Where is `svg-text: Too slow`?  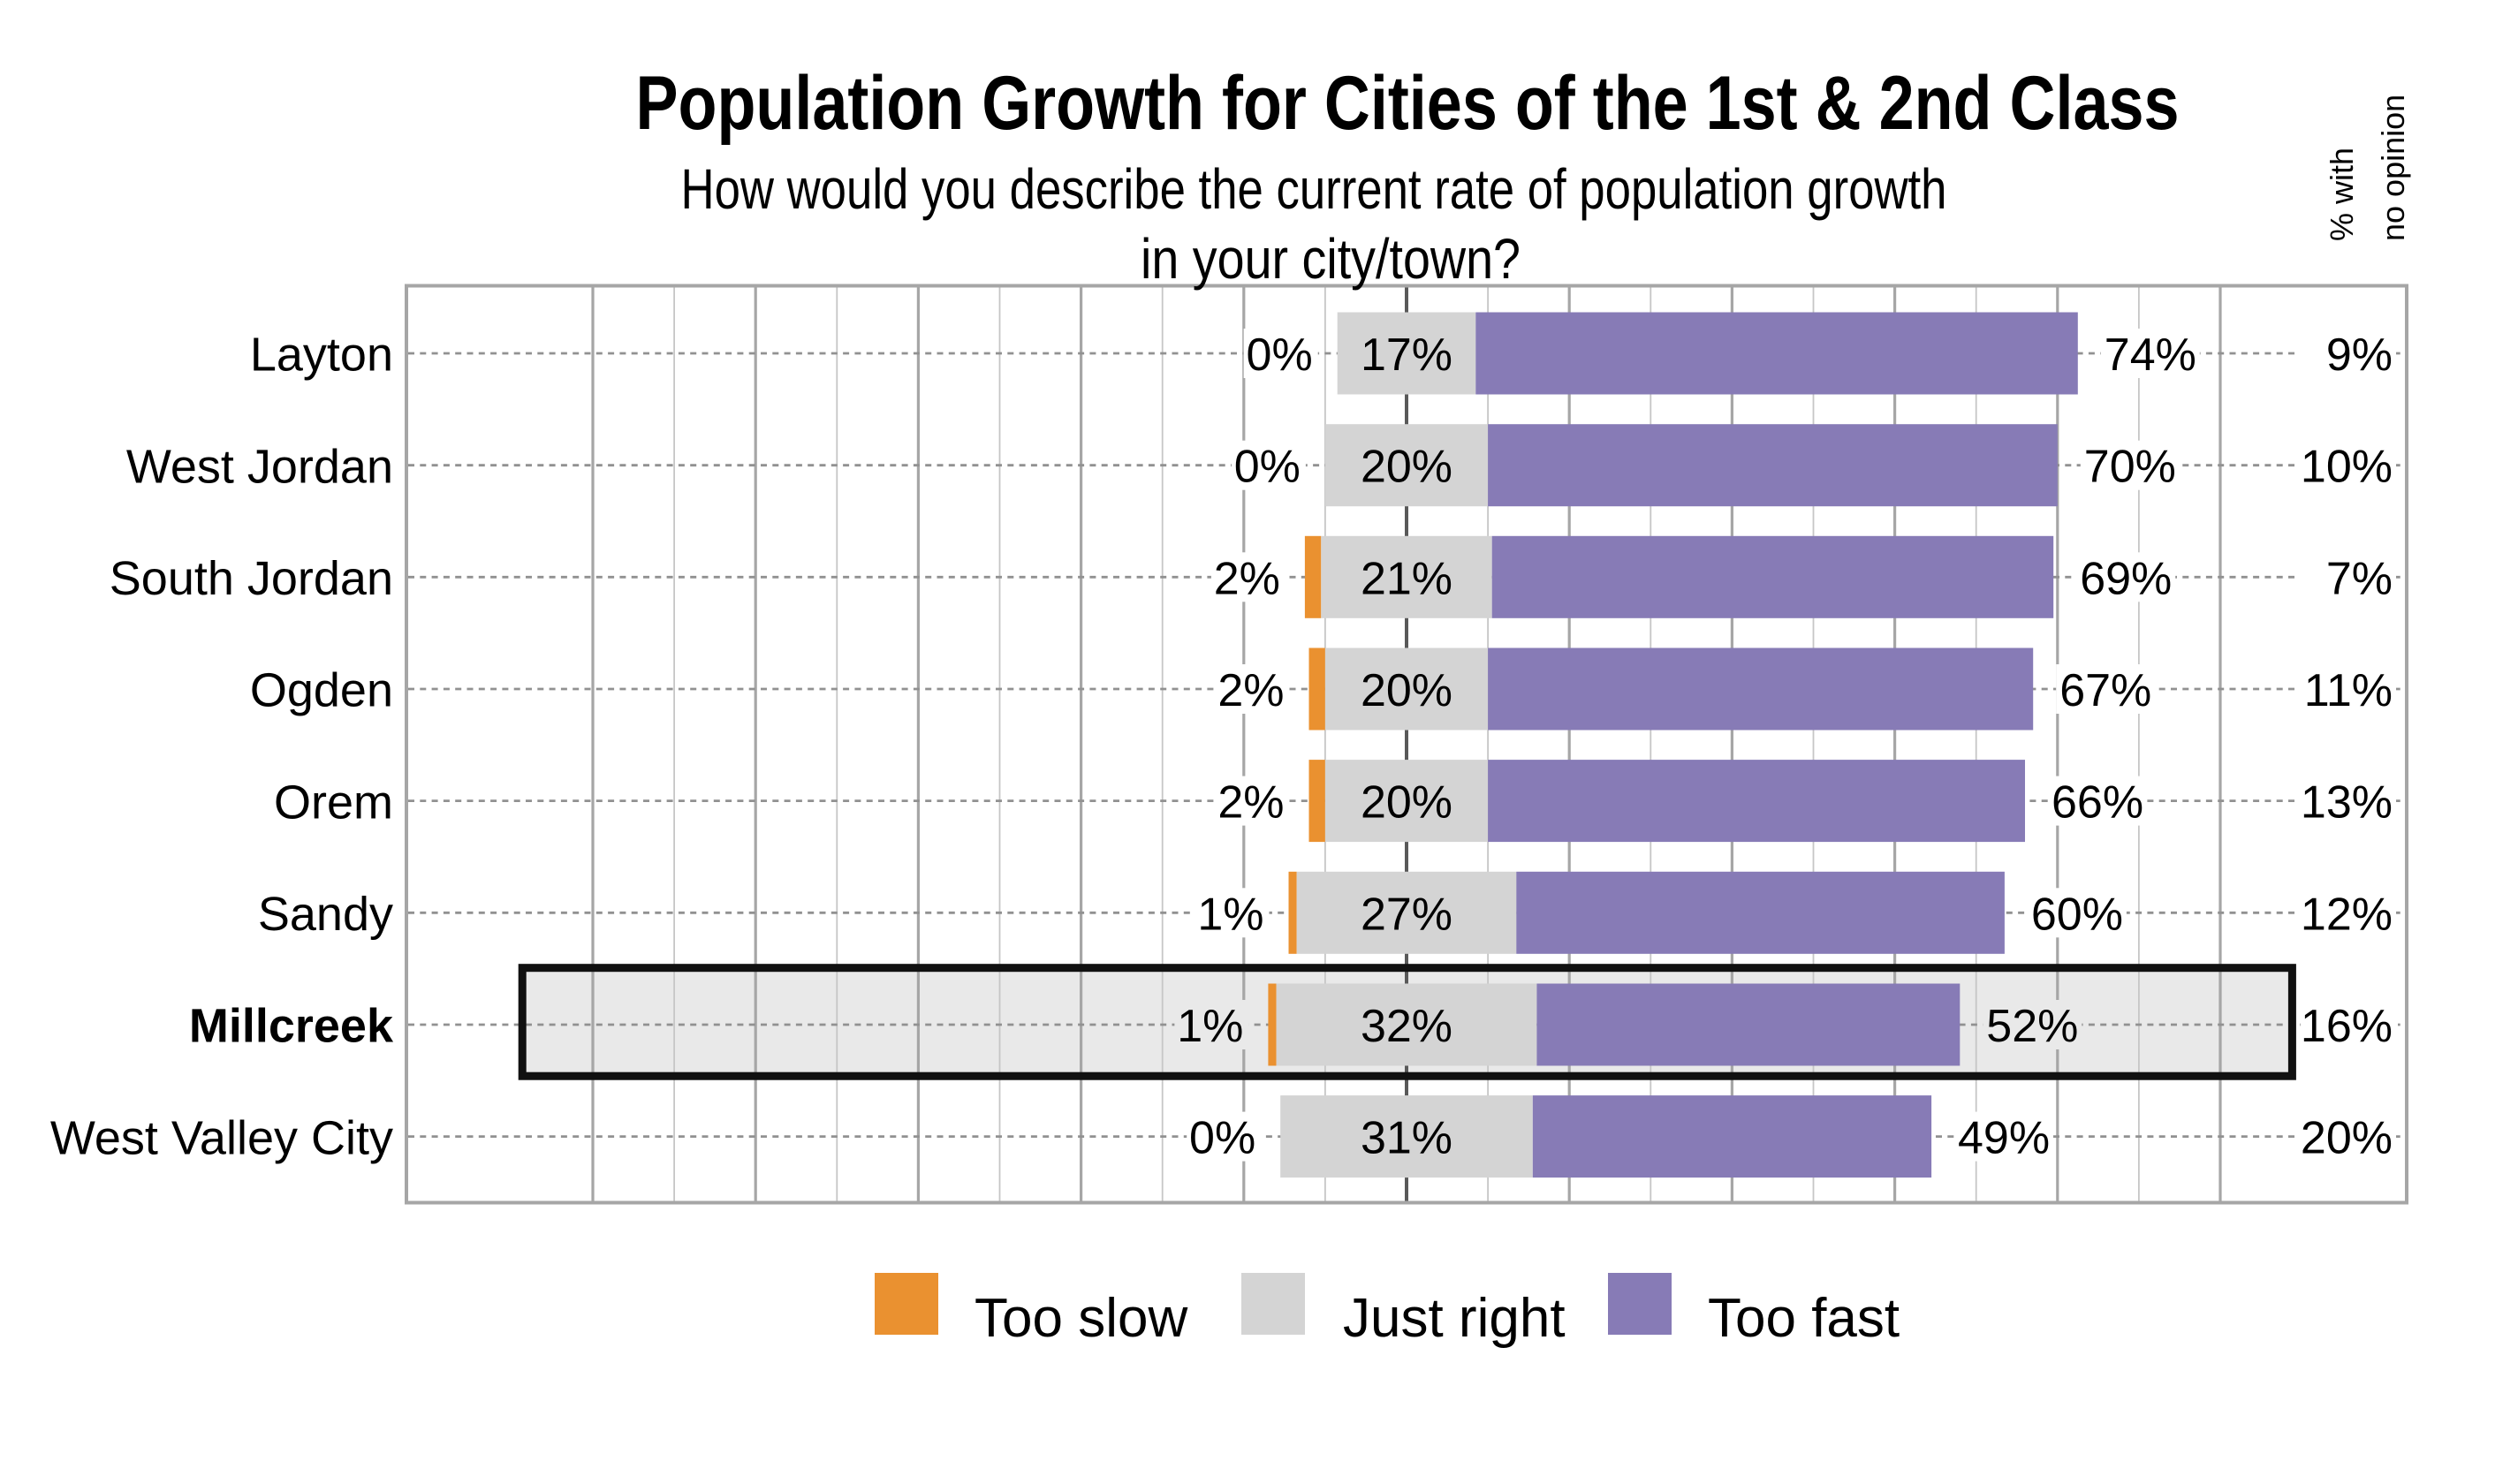 svg-text: Too slow is located at coordinates (1081, 1318).